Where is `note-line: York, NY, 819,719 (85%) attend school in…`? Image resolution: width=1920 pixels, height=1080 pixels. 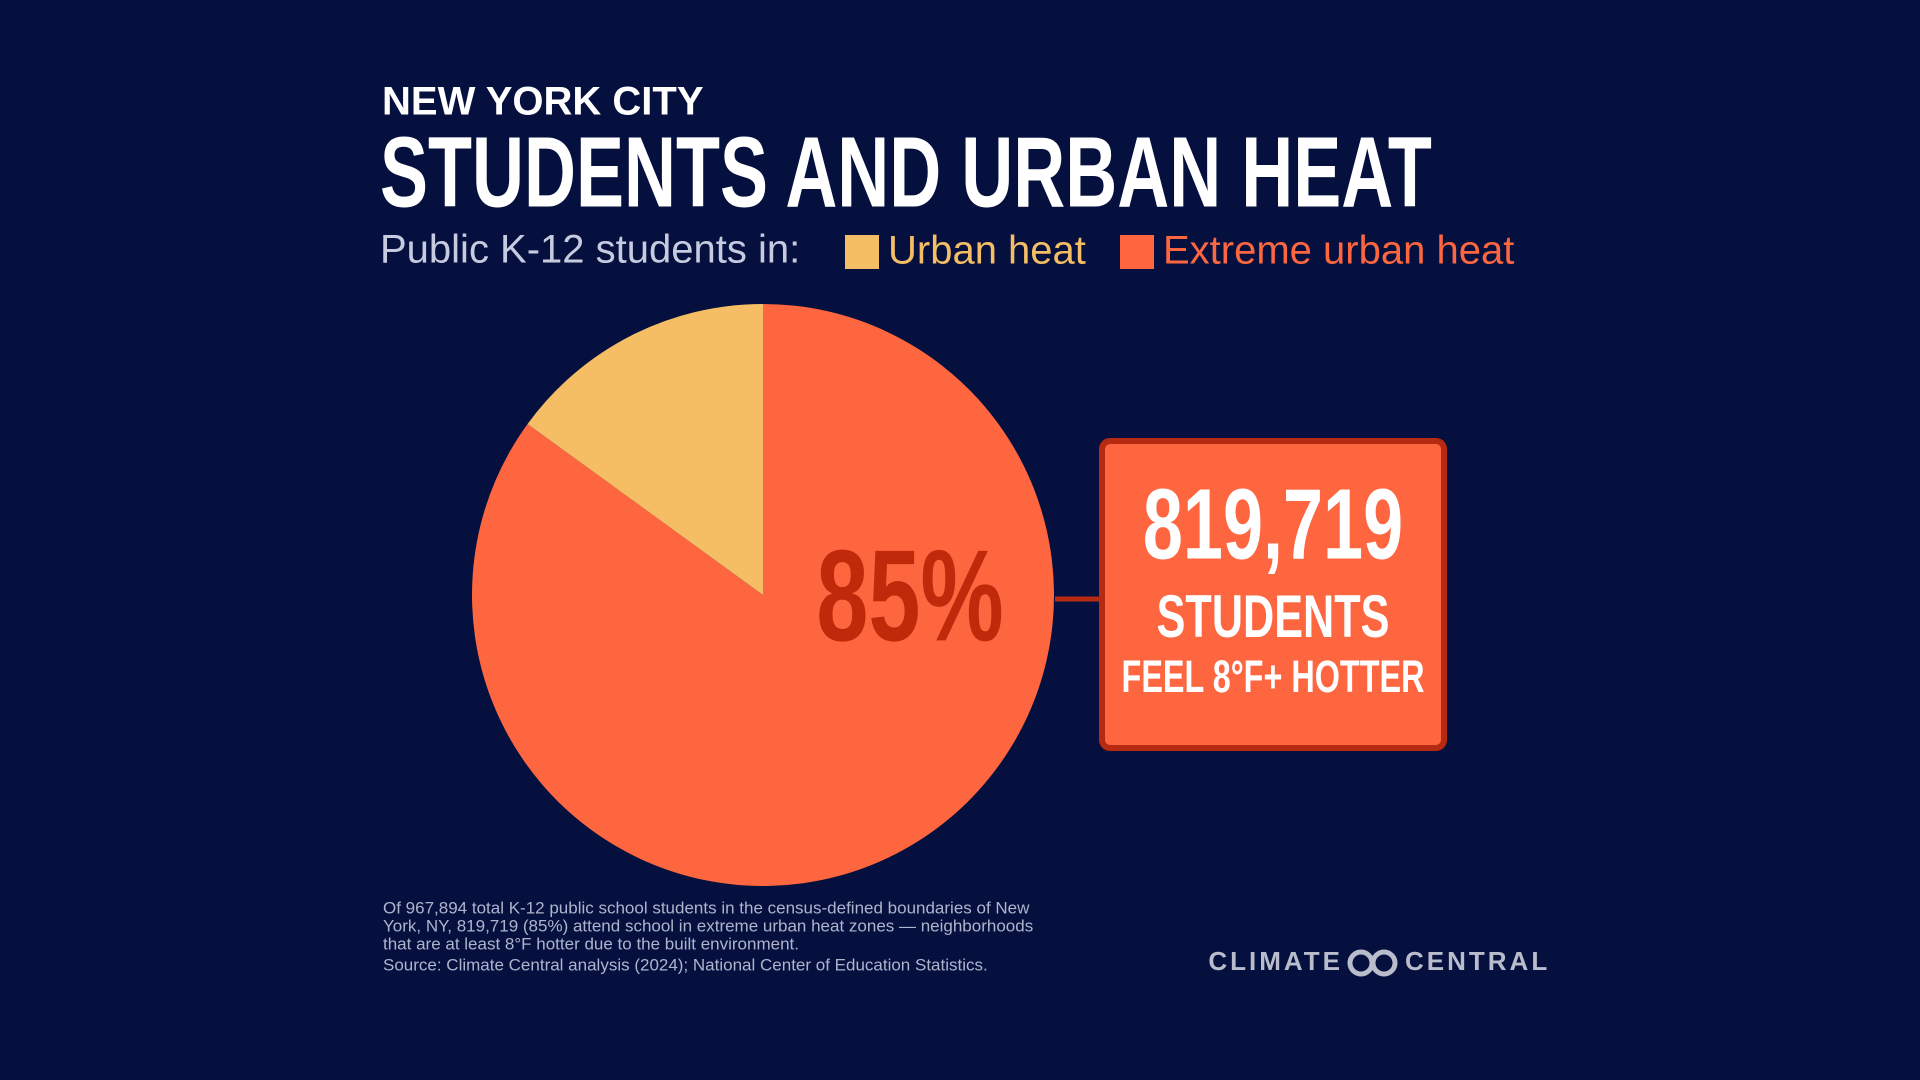
note-line: York, NY, 819,719 (85%) attend school in… is located at coordinates (708, 925).